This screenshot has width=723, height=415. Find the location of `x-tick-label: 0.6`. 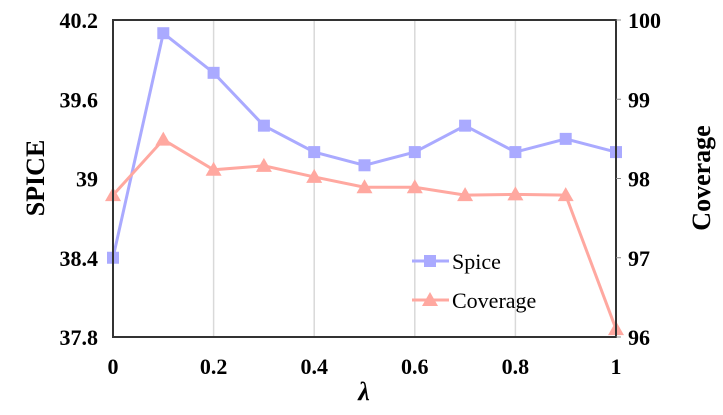

x-tick-label: 0.6 is located at coordinates (415, 366).